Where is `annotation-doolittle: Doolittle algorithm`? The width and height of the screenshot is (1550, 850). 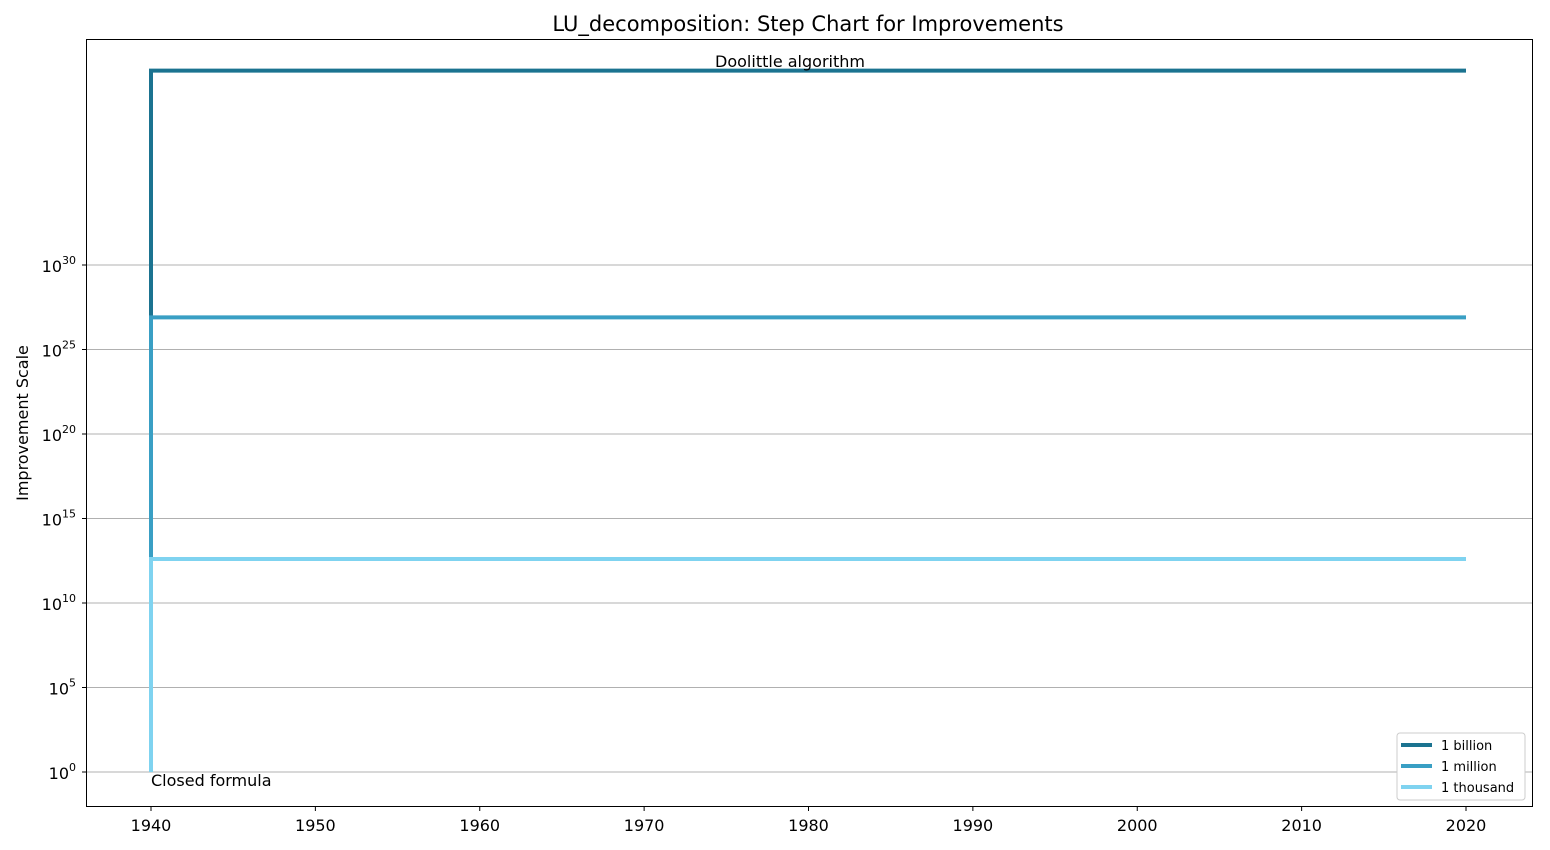
annotation-doolittle: Doolittle algorithm is located at coordinates (790, 61).